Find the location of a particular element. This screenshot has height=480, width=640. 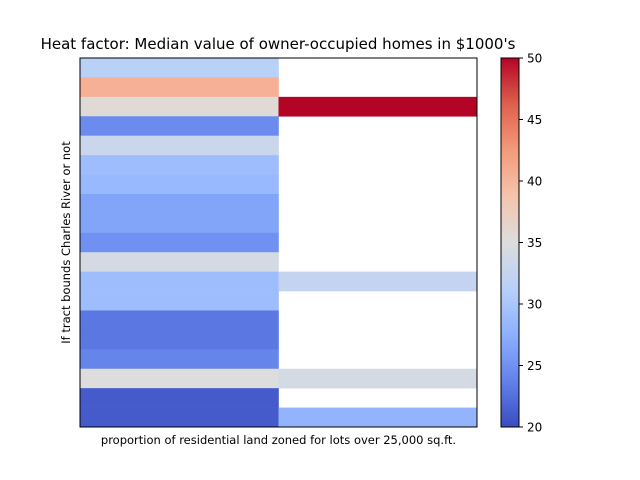

colorbar-ticks: 20 25 30 35 40 45 50 is located at coordinates (530, 243).